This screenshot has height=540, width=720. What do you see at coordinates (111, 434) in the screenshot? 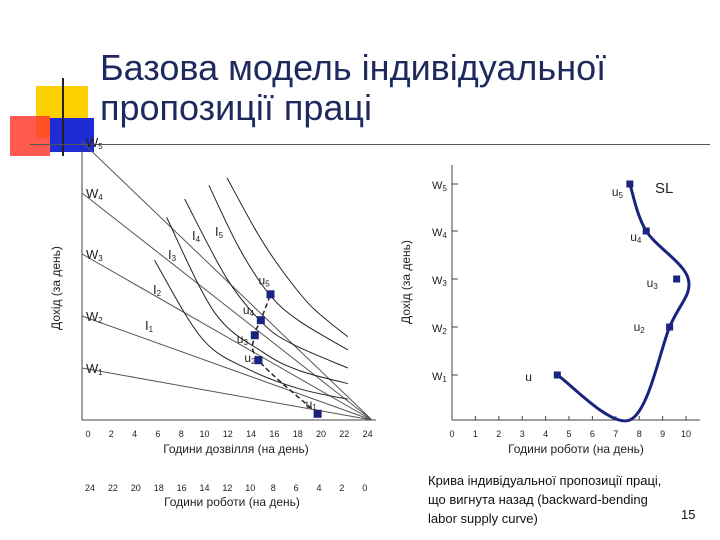
I see `left-x-tick-label: 2` at bounding box center [111, 434].